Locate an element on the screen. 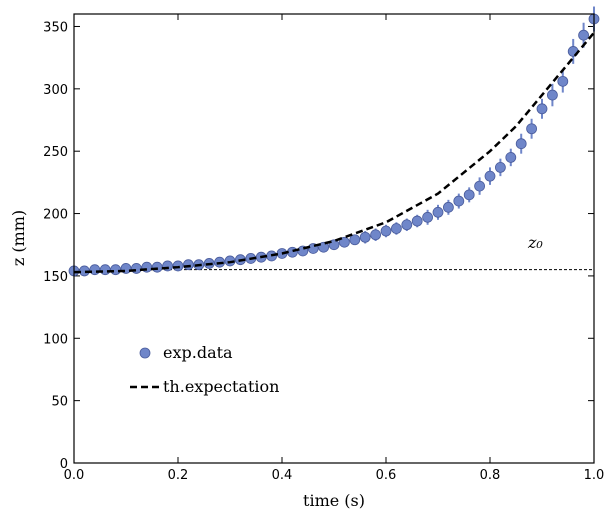  x-tick-label: 1.0 is located at coordinates (594, 475).